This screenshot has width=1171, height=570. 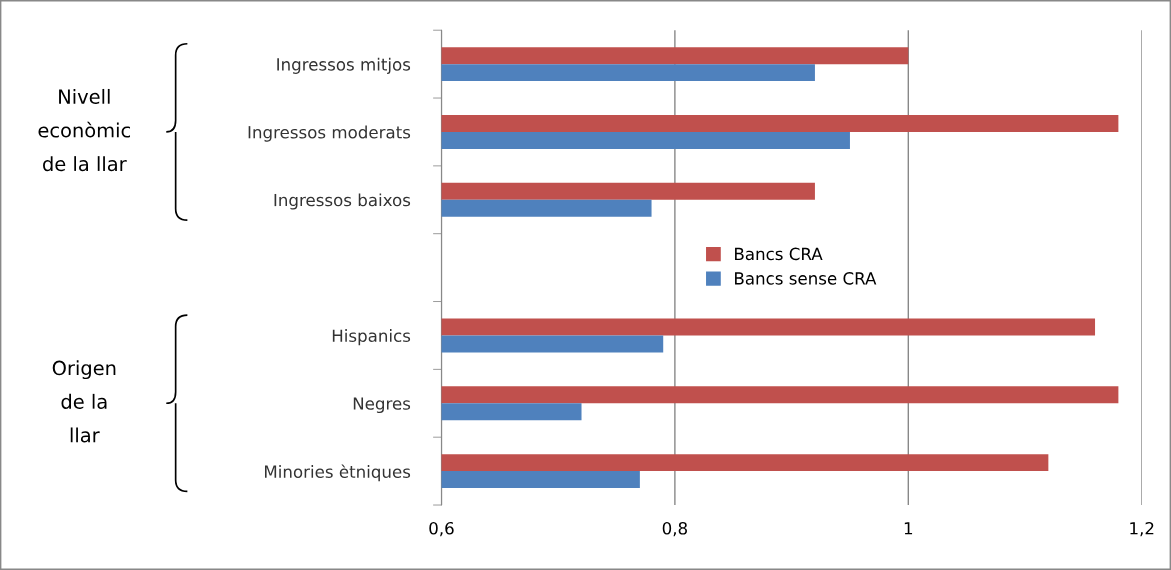 What do you see at coordinates (344, 65) in the screenshot?
I see `y-tick-label: Ingressos mitjos` at bounding box center [344, 65].